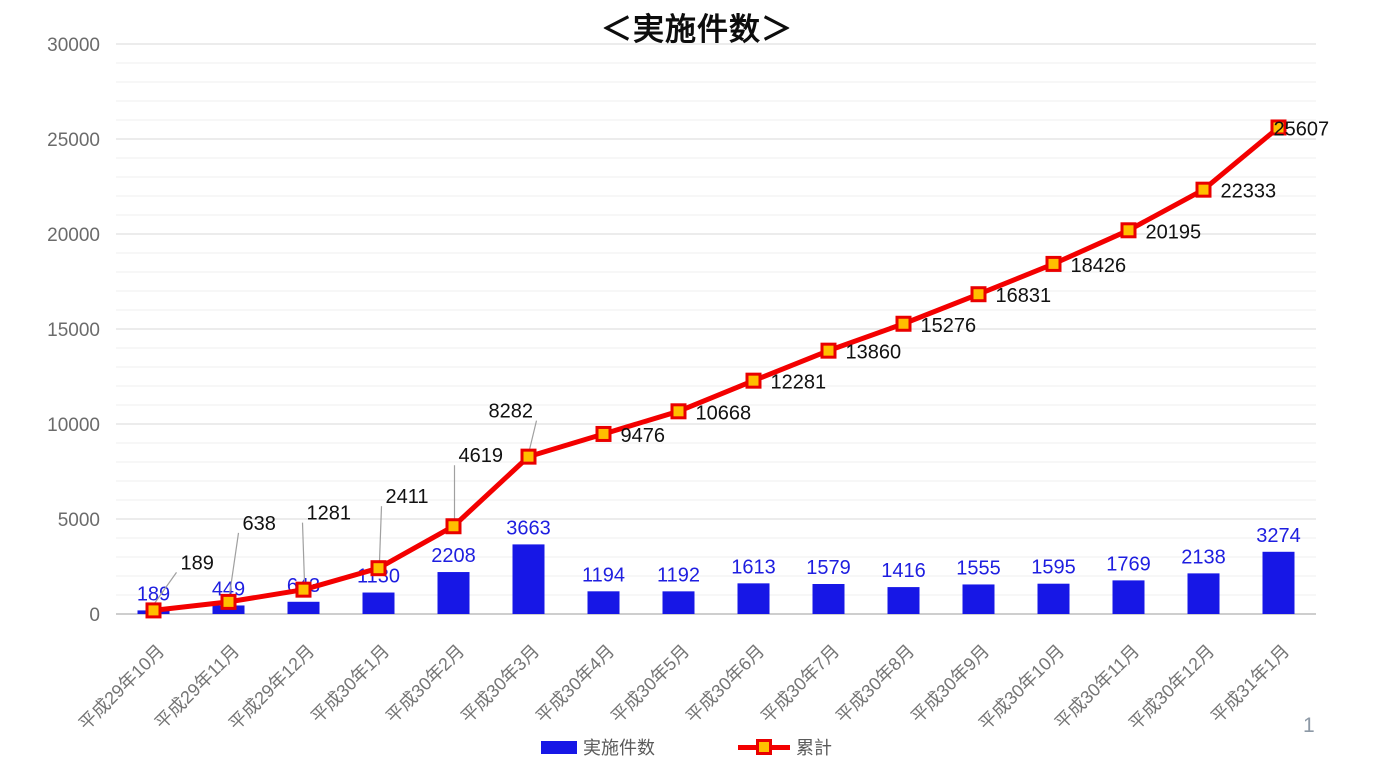 The image size is (1394, 774). What do you see at coordinates (259, 524) in the screenshot?
I see `cumulative-value-label: 638` at bounding box center [259, 524].